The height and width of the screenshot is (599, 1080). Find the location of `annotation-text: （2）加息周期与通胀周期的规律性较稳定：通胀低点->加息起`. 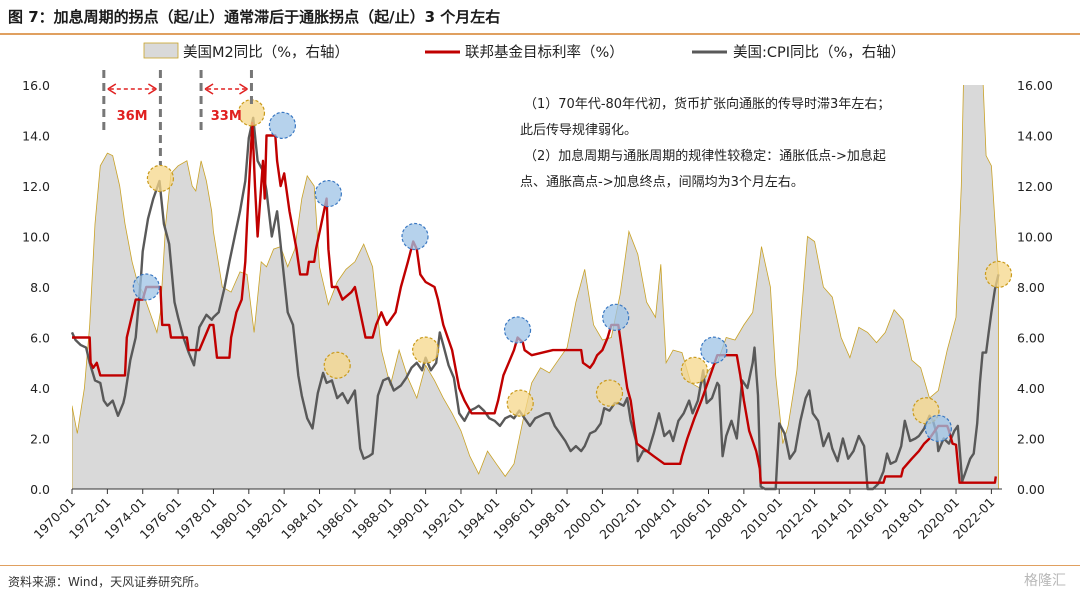

annotation-text: （2）加息周期与通胀周期的规律性较稳定：通胀低点->加息起 is located at coordinates (705, 156).